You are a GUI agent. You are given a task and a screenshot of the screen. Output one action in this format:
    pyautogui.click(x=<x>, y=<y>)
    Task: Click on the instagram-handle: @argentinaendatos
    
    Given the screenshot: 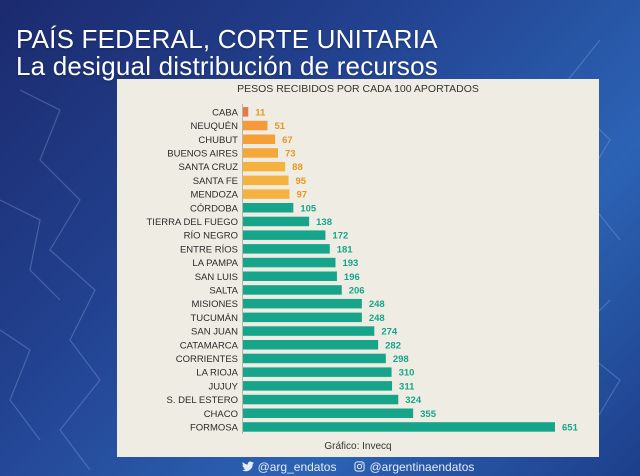 What is the action you would take?
    pyautogui.click(x=414, y=467)
    